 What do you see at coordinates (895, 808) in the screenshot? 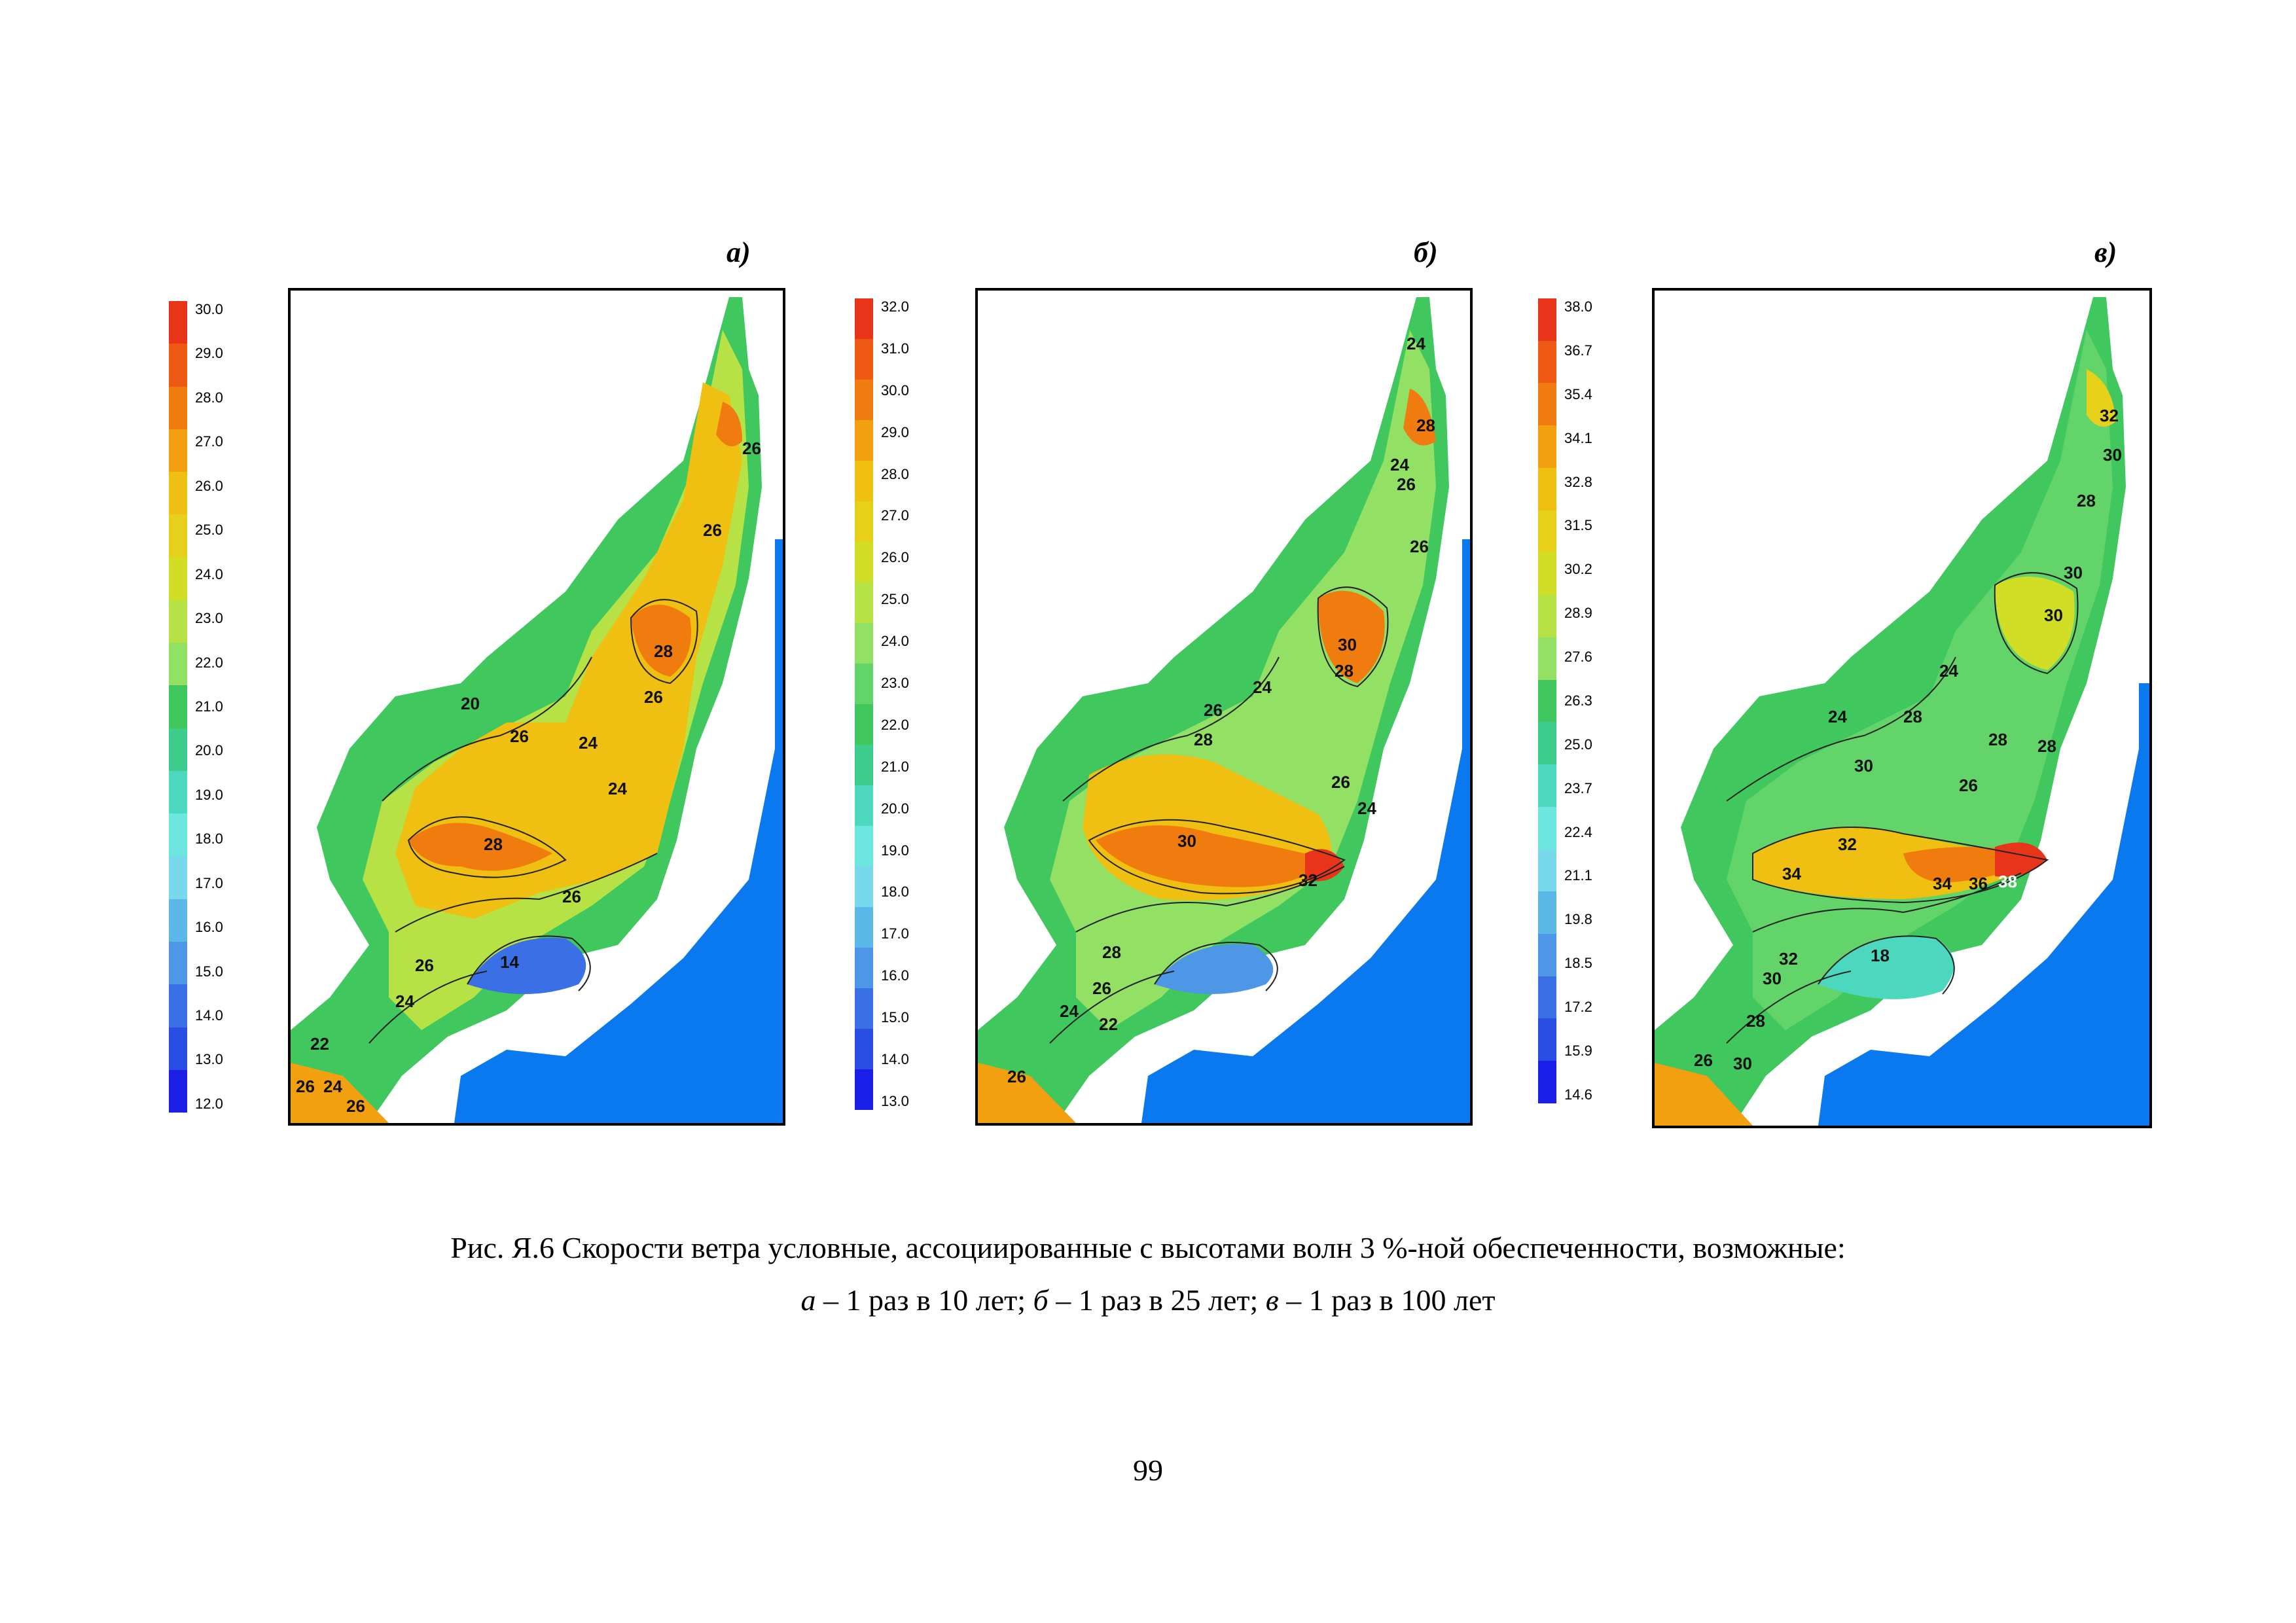
I see `legend-b-tick: 20.0` at bounding box center [895, 808].